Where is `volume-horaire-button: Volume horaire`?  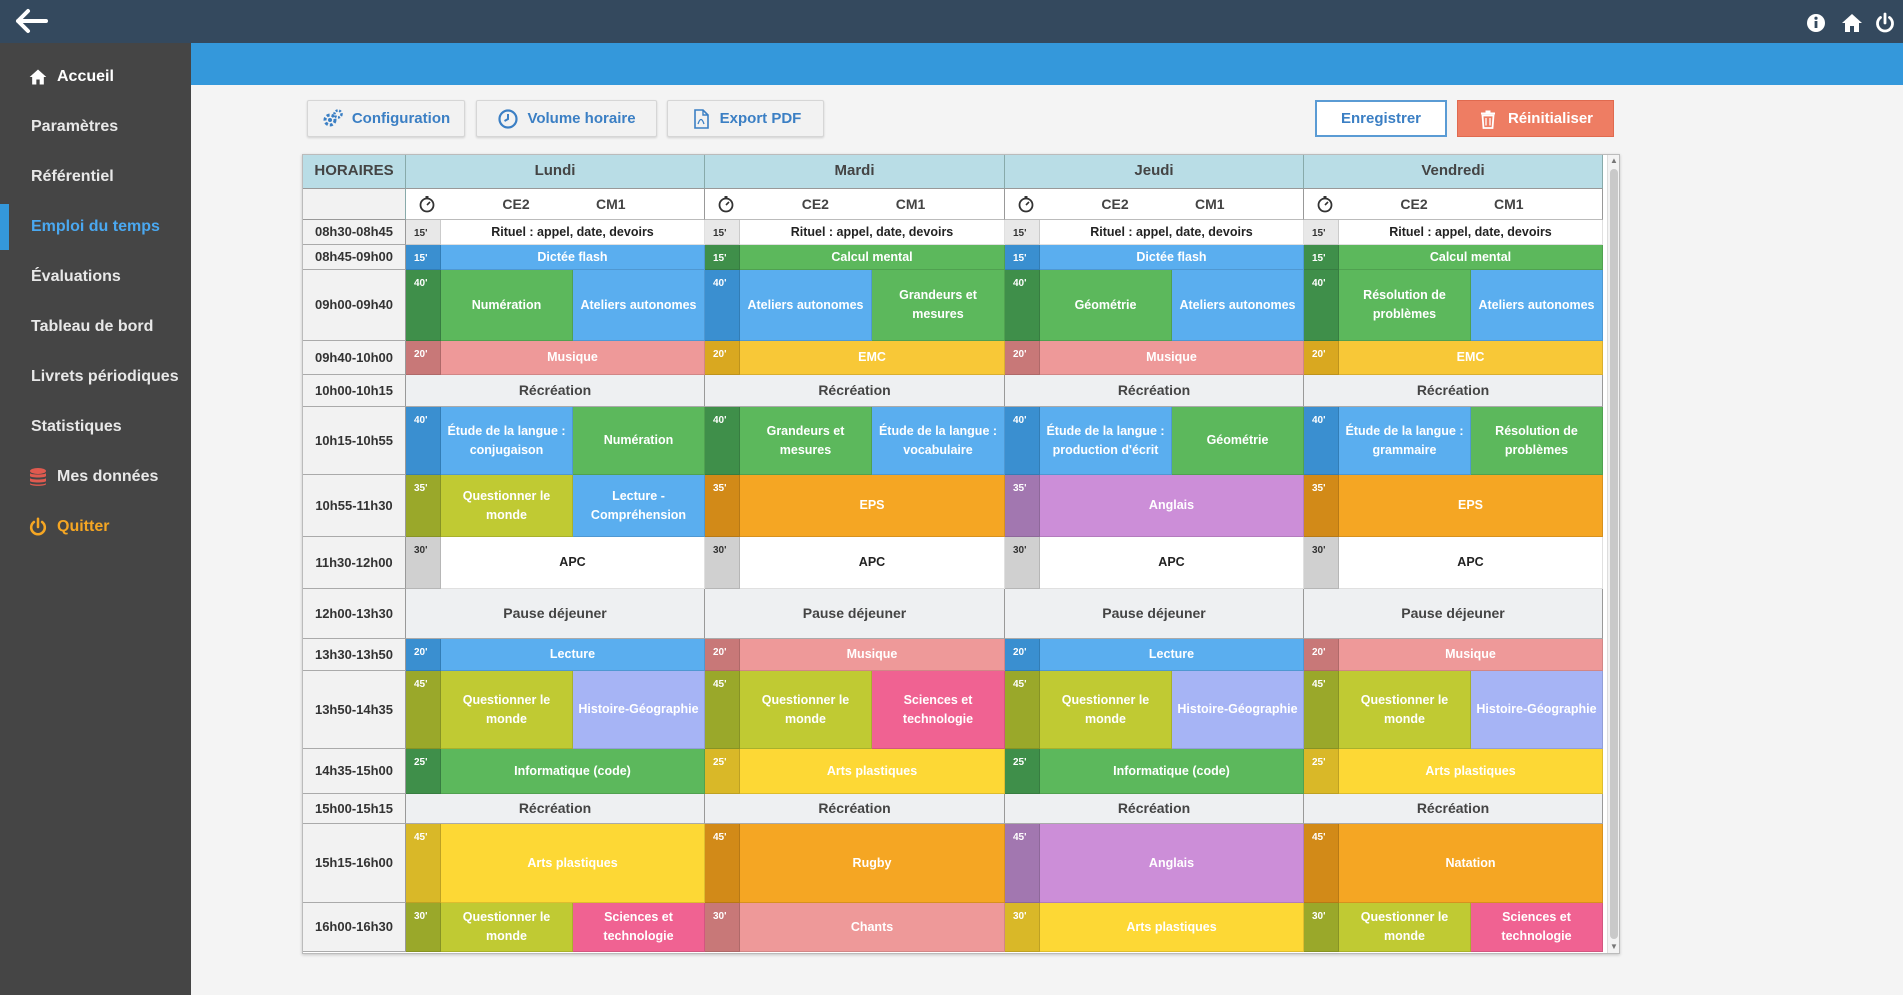 volume-horaire-button: Volume horaire is located at coordinates (566, 118).